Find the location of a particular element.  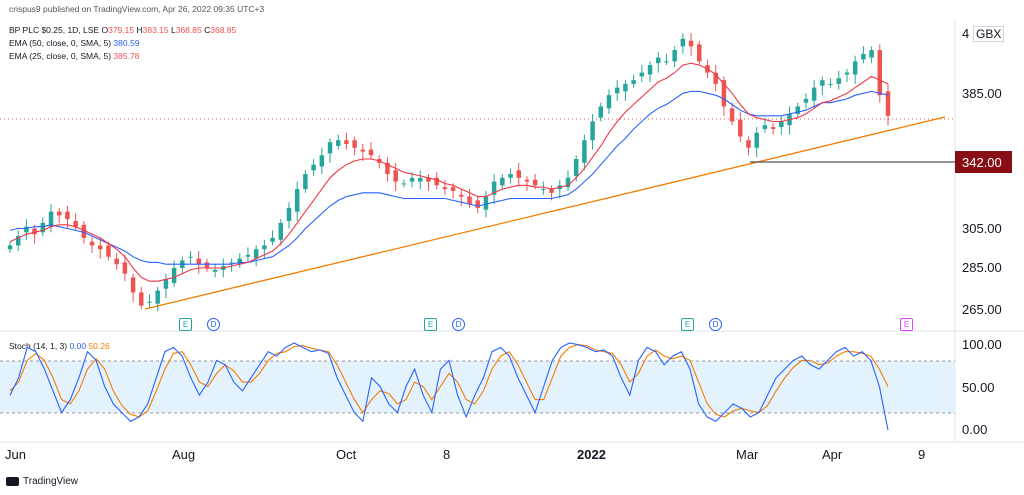

brand: TradingView is located at coordinates (42, 481).